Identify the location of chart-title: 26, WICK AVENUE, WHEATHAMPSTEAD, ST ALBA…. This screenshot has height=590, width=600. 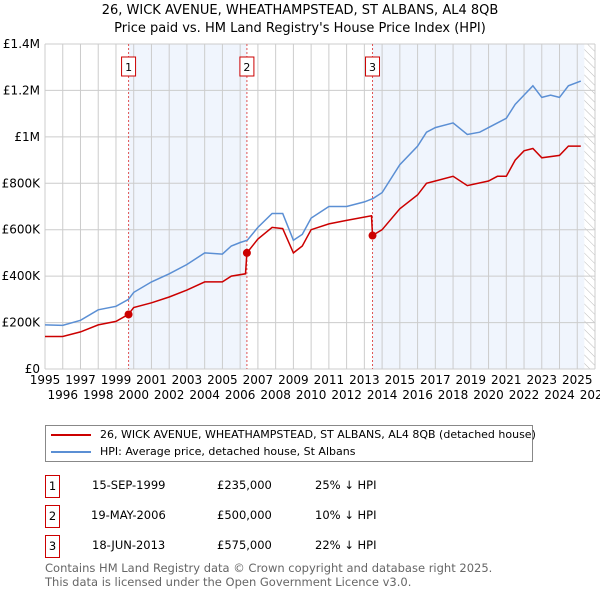
(300, 20).